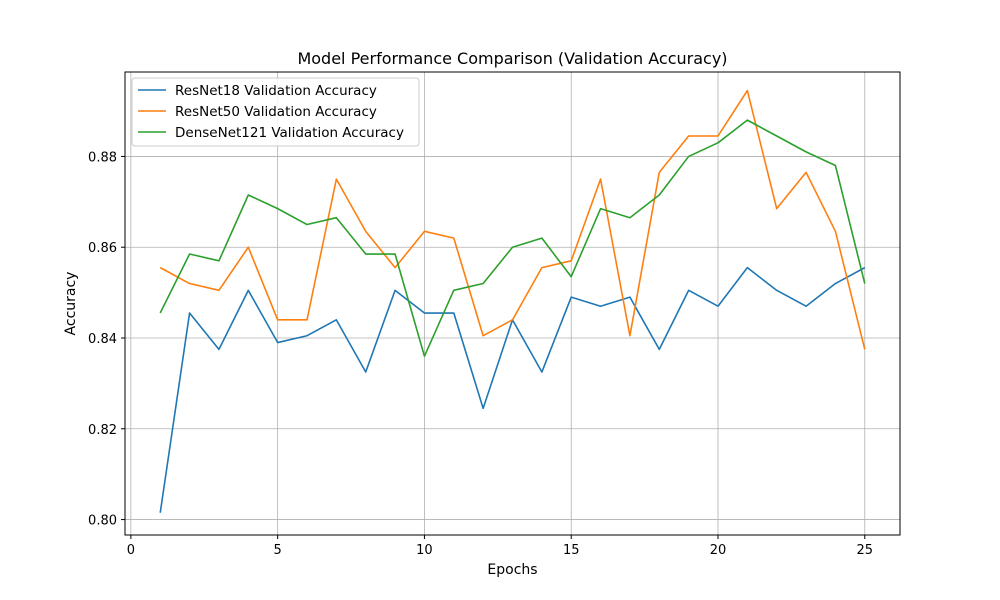 Image resolution: width=1000 pixels, height=600 pixels. What do you see at coordinates (71, 304) in the screenshot?
I see `y-axis-label: Accuracy` at bounding box center [71, 304].